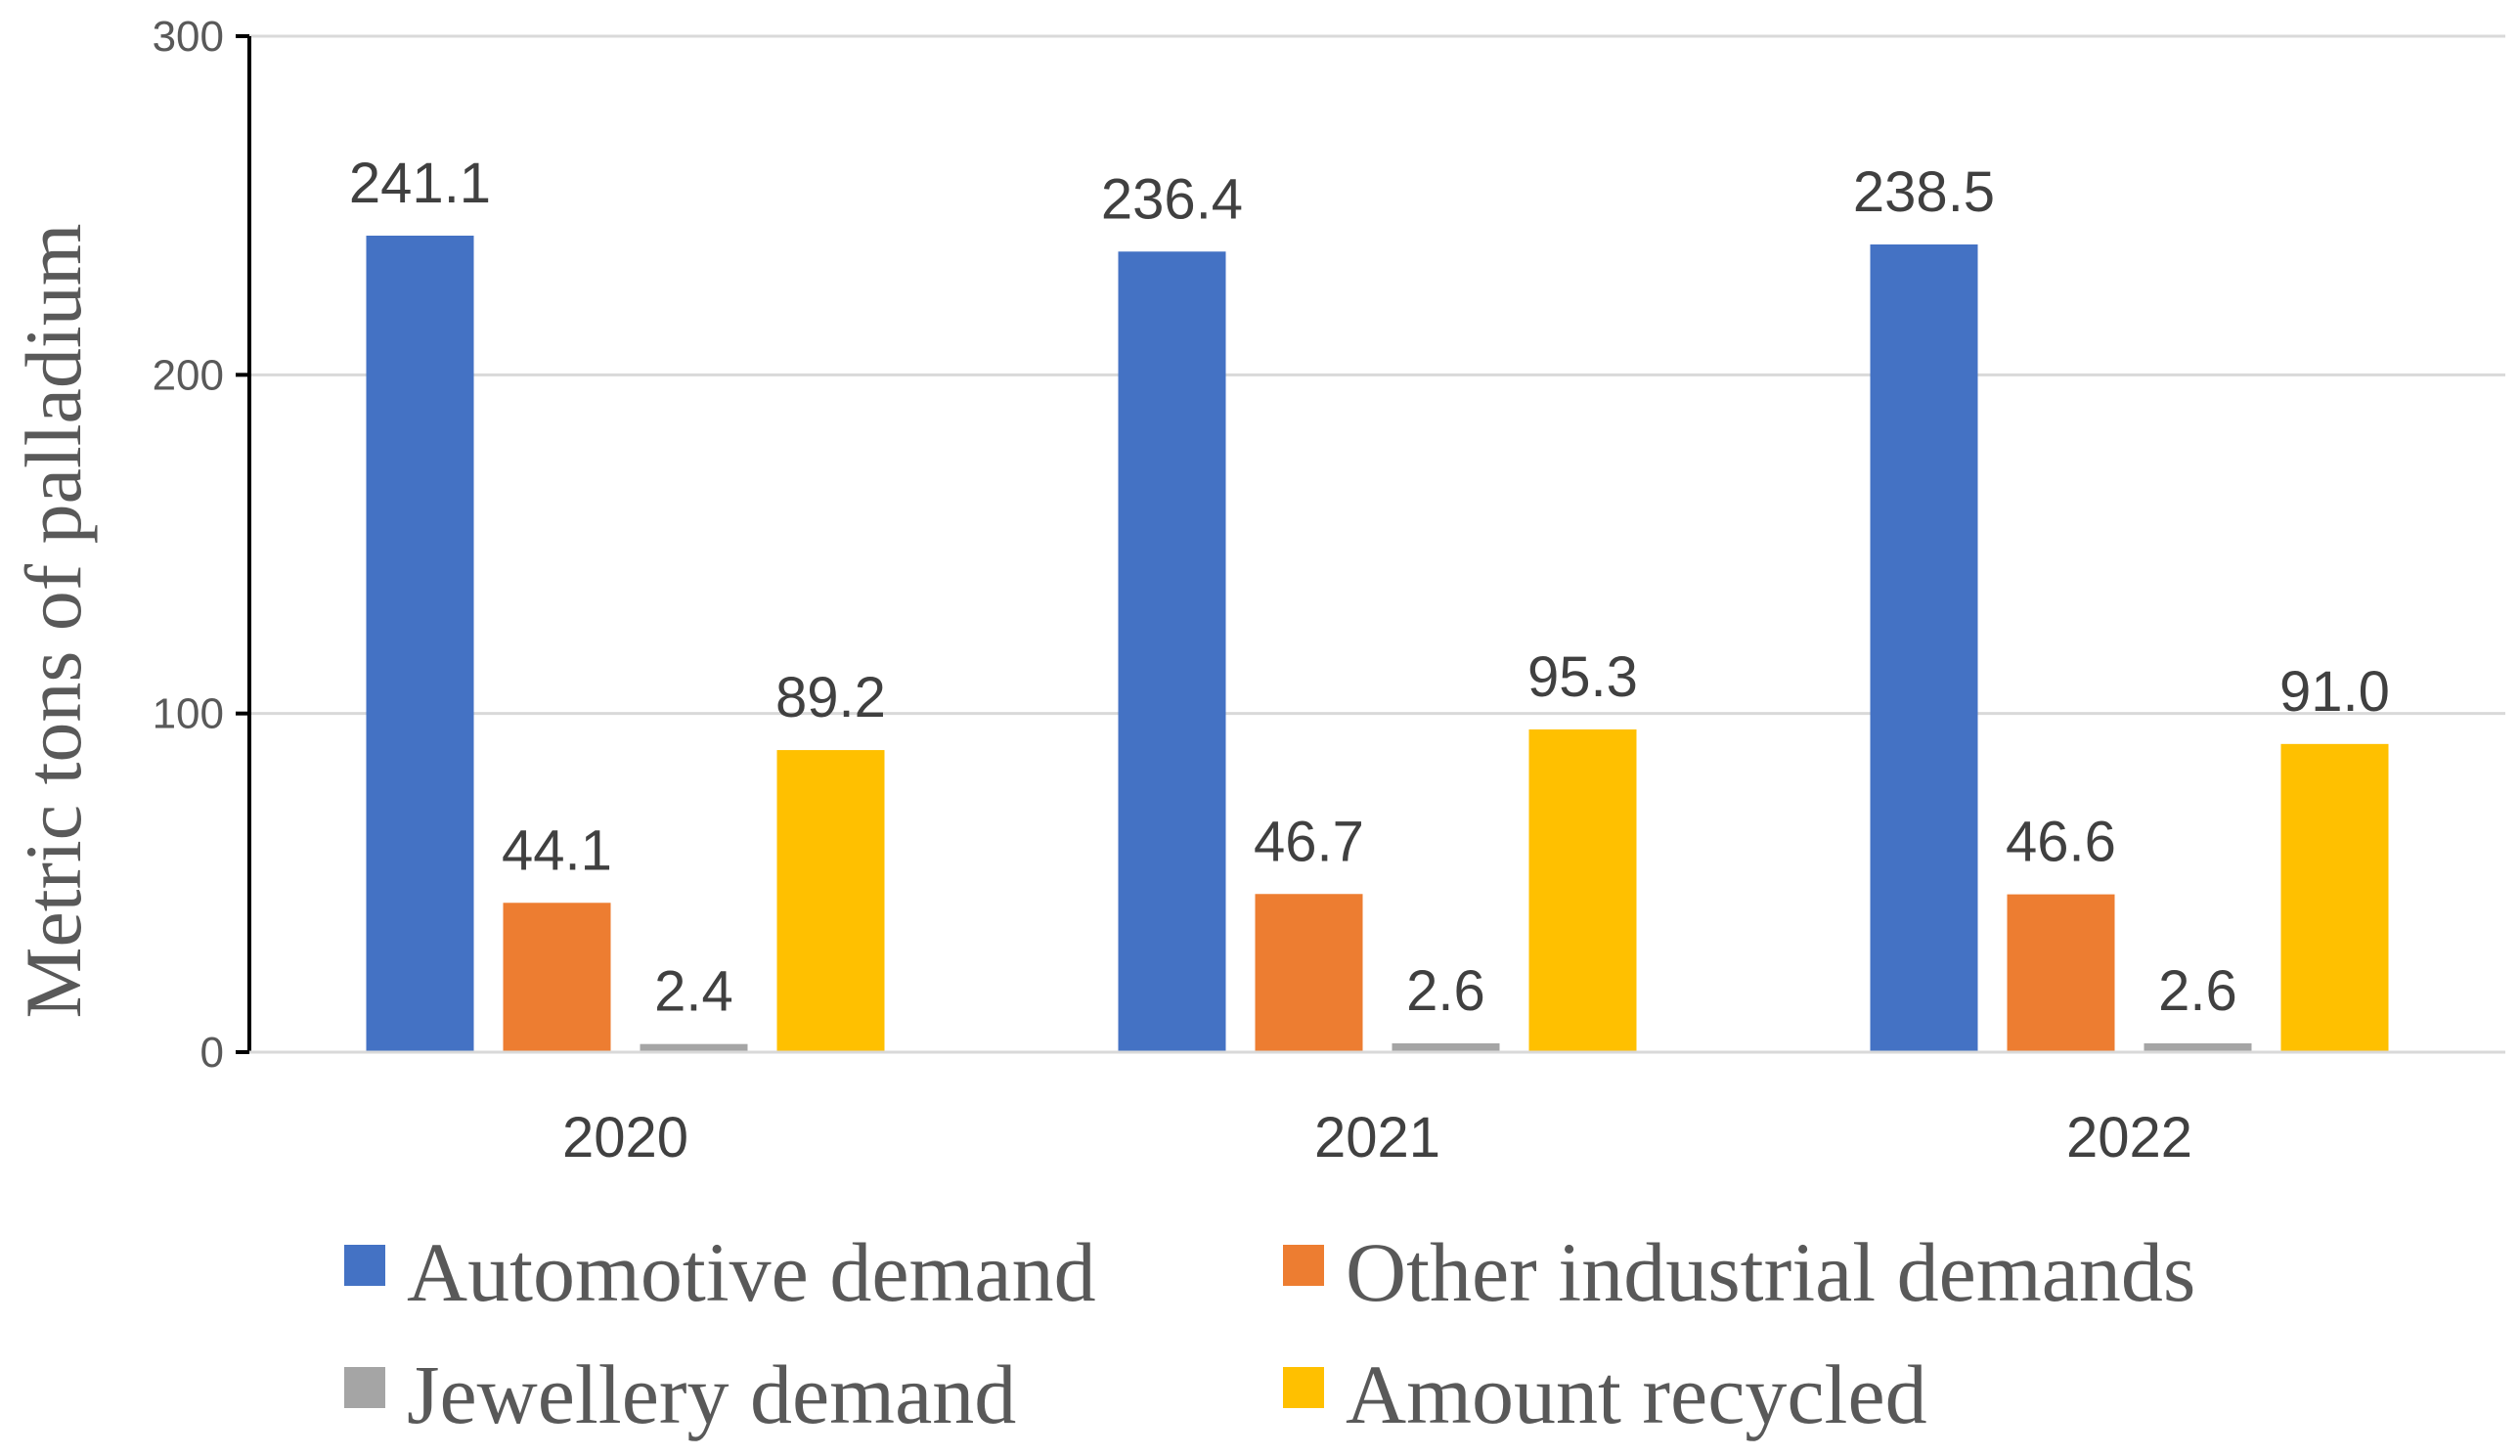 This screenshot has height=1456, width=2520. Describe the element at coordinates (2061, 842) in the screenshot. I see `data-label-2022-s1: 46.6` at that location.